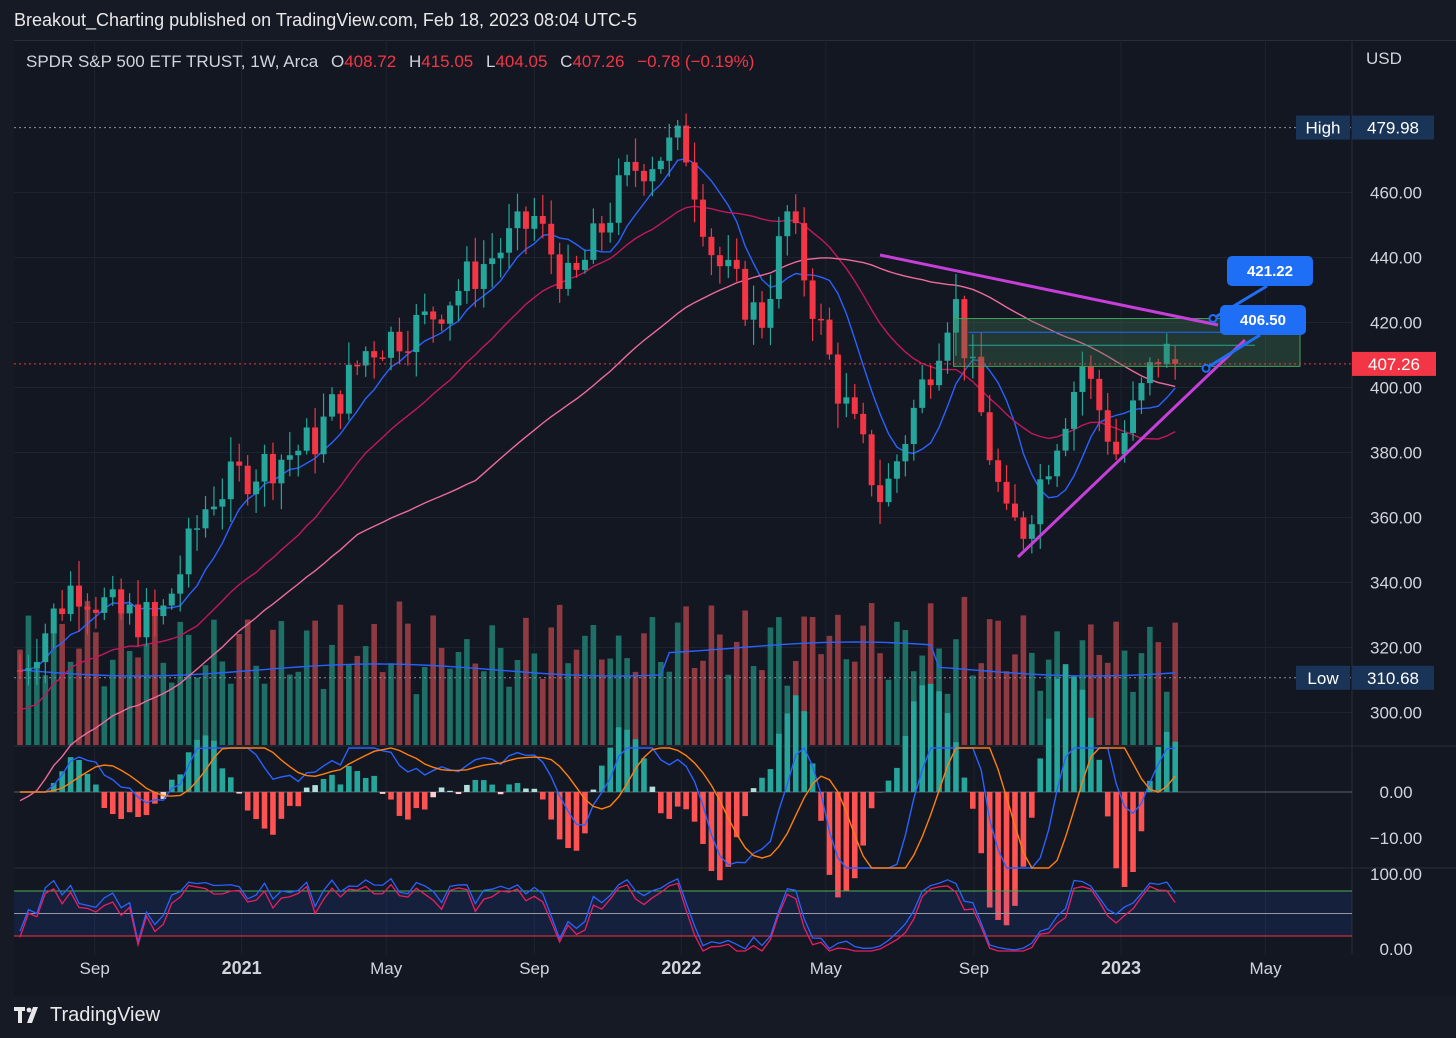 The width and height of the screenshot is (1456, 1038). Describe the element at coordinates (242, 968) in the screenshot. I see `time-tick-label: 2021` at that location.